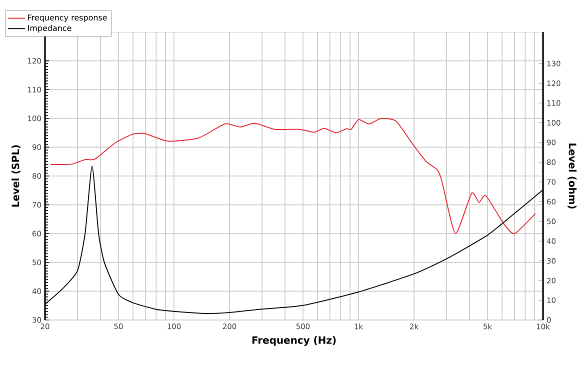  What do you see at coordinates (572, 176) in the screenshot?
I see `y2-axis-title: Level (ohm)` at bounding box center [572, 176].